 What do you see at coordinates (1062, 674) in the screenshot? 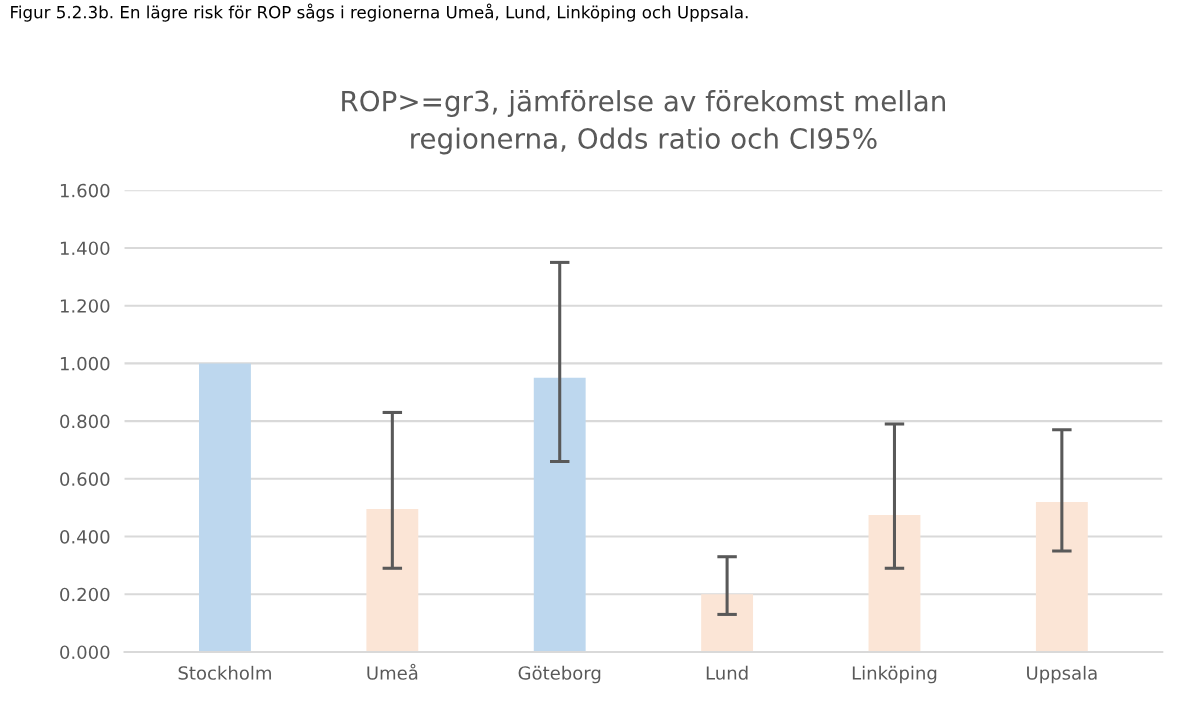
I see `x-tick-label: Uppsala` at bounding box center [1062, 674].